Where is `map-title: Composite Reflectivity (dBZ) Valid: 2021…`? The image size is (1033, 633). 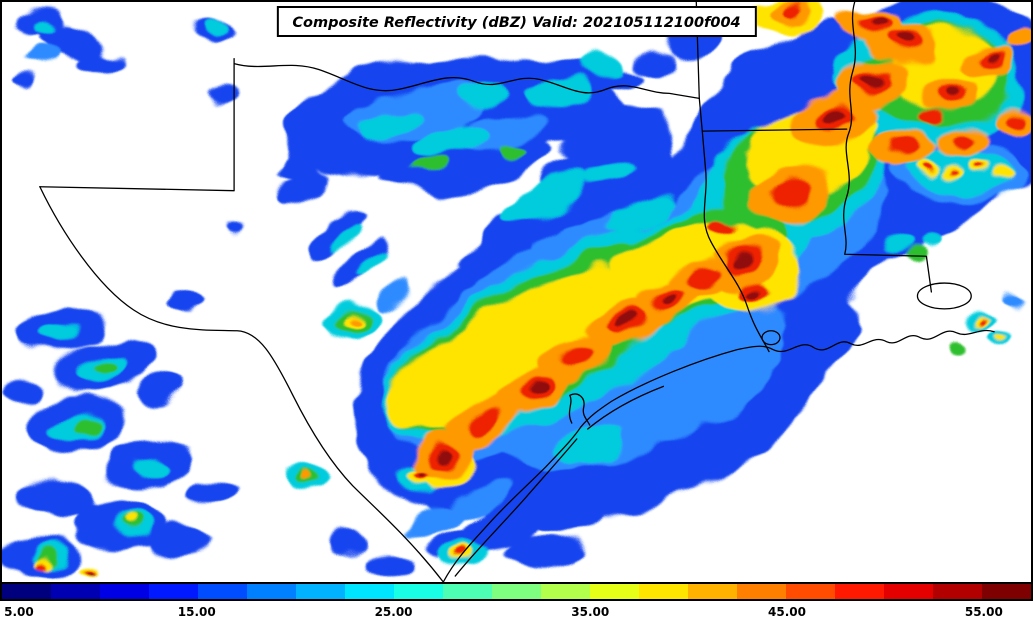
map-title: Composite Reflectivity (dBZ) Valid: 2021… is located at coordinates (516, 23).